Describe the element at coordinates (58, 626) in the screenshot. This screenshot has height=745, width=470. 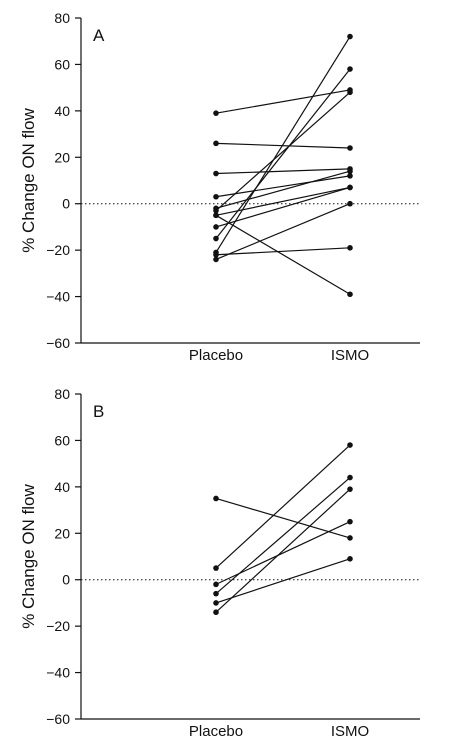
I see `panel-b-y-tick-label: −20` at that location.